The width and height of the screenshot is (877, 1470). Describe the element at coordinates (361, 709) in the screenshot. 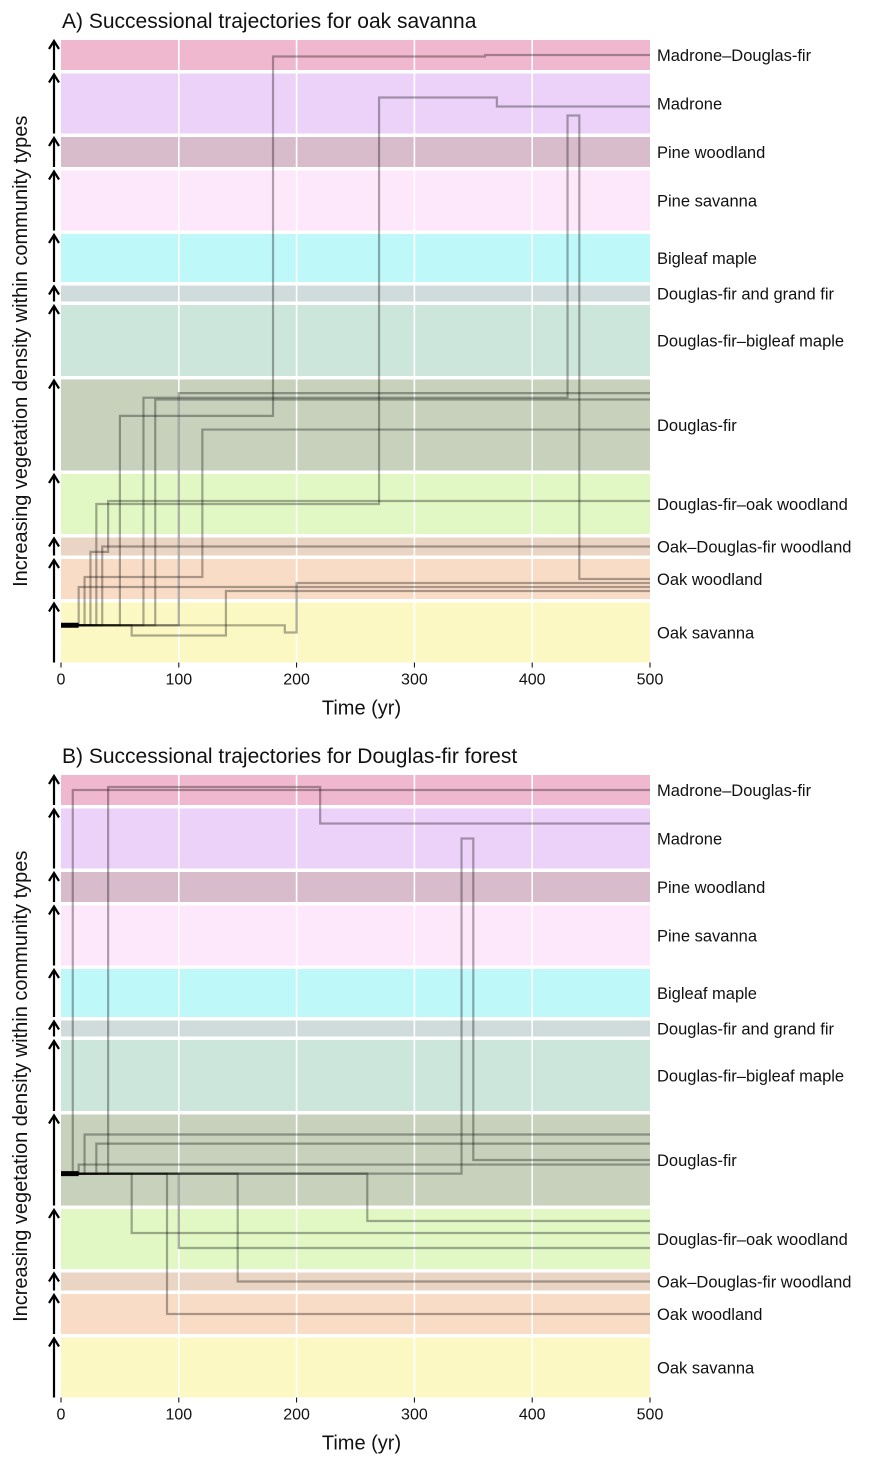

I see `x-axis-label: Time (yr)` at that location.